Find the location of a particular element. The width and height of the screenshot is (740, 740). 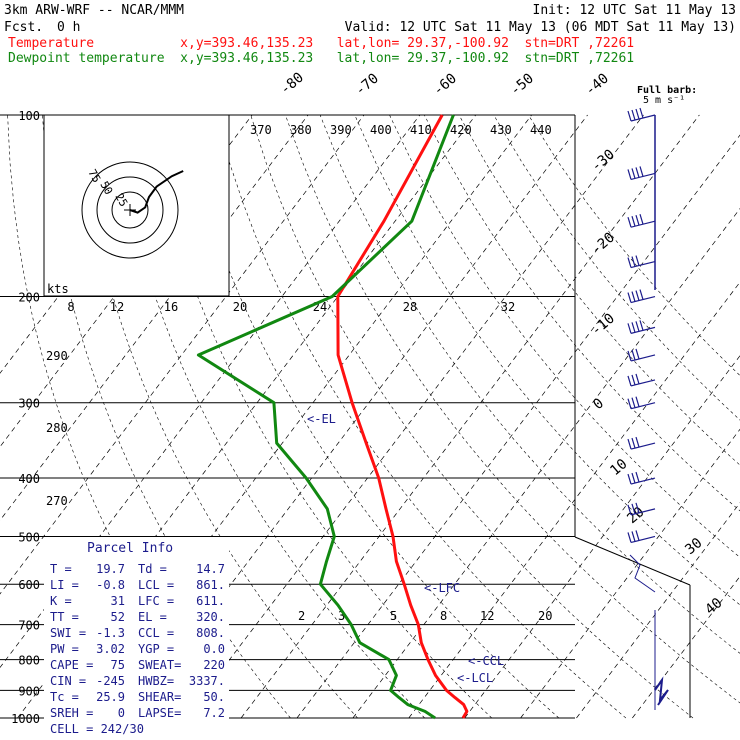

hodograph-ring-label: 50 is located at coordinates (106, 188).